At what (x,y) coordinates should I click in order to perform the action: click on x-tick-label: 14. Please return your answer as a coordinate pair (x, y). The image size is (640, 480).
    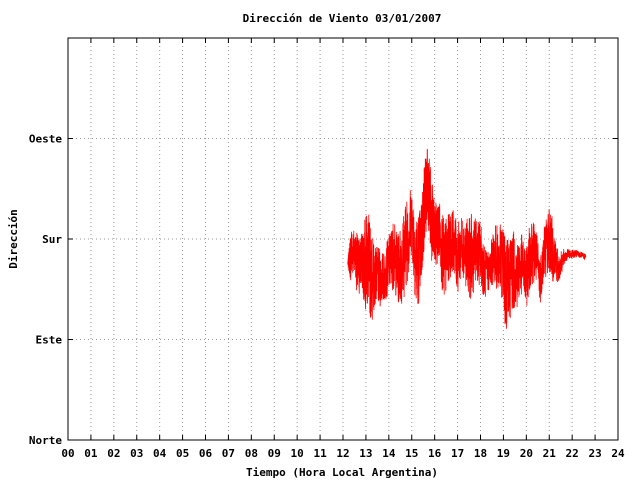
    Looking at the image, I should click on (389, 453).